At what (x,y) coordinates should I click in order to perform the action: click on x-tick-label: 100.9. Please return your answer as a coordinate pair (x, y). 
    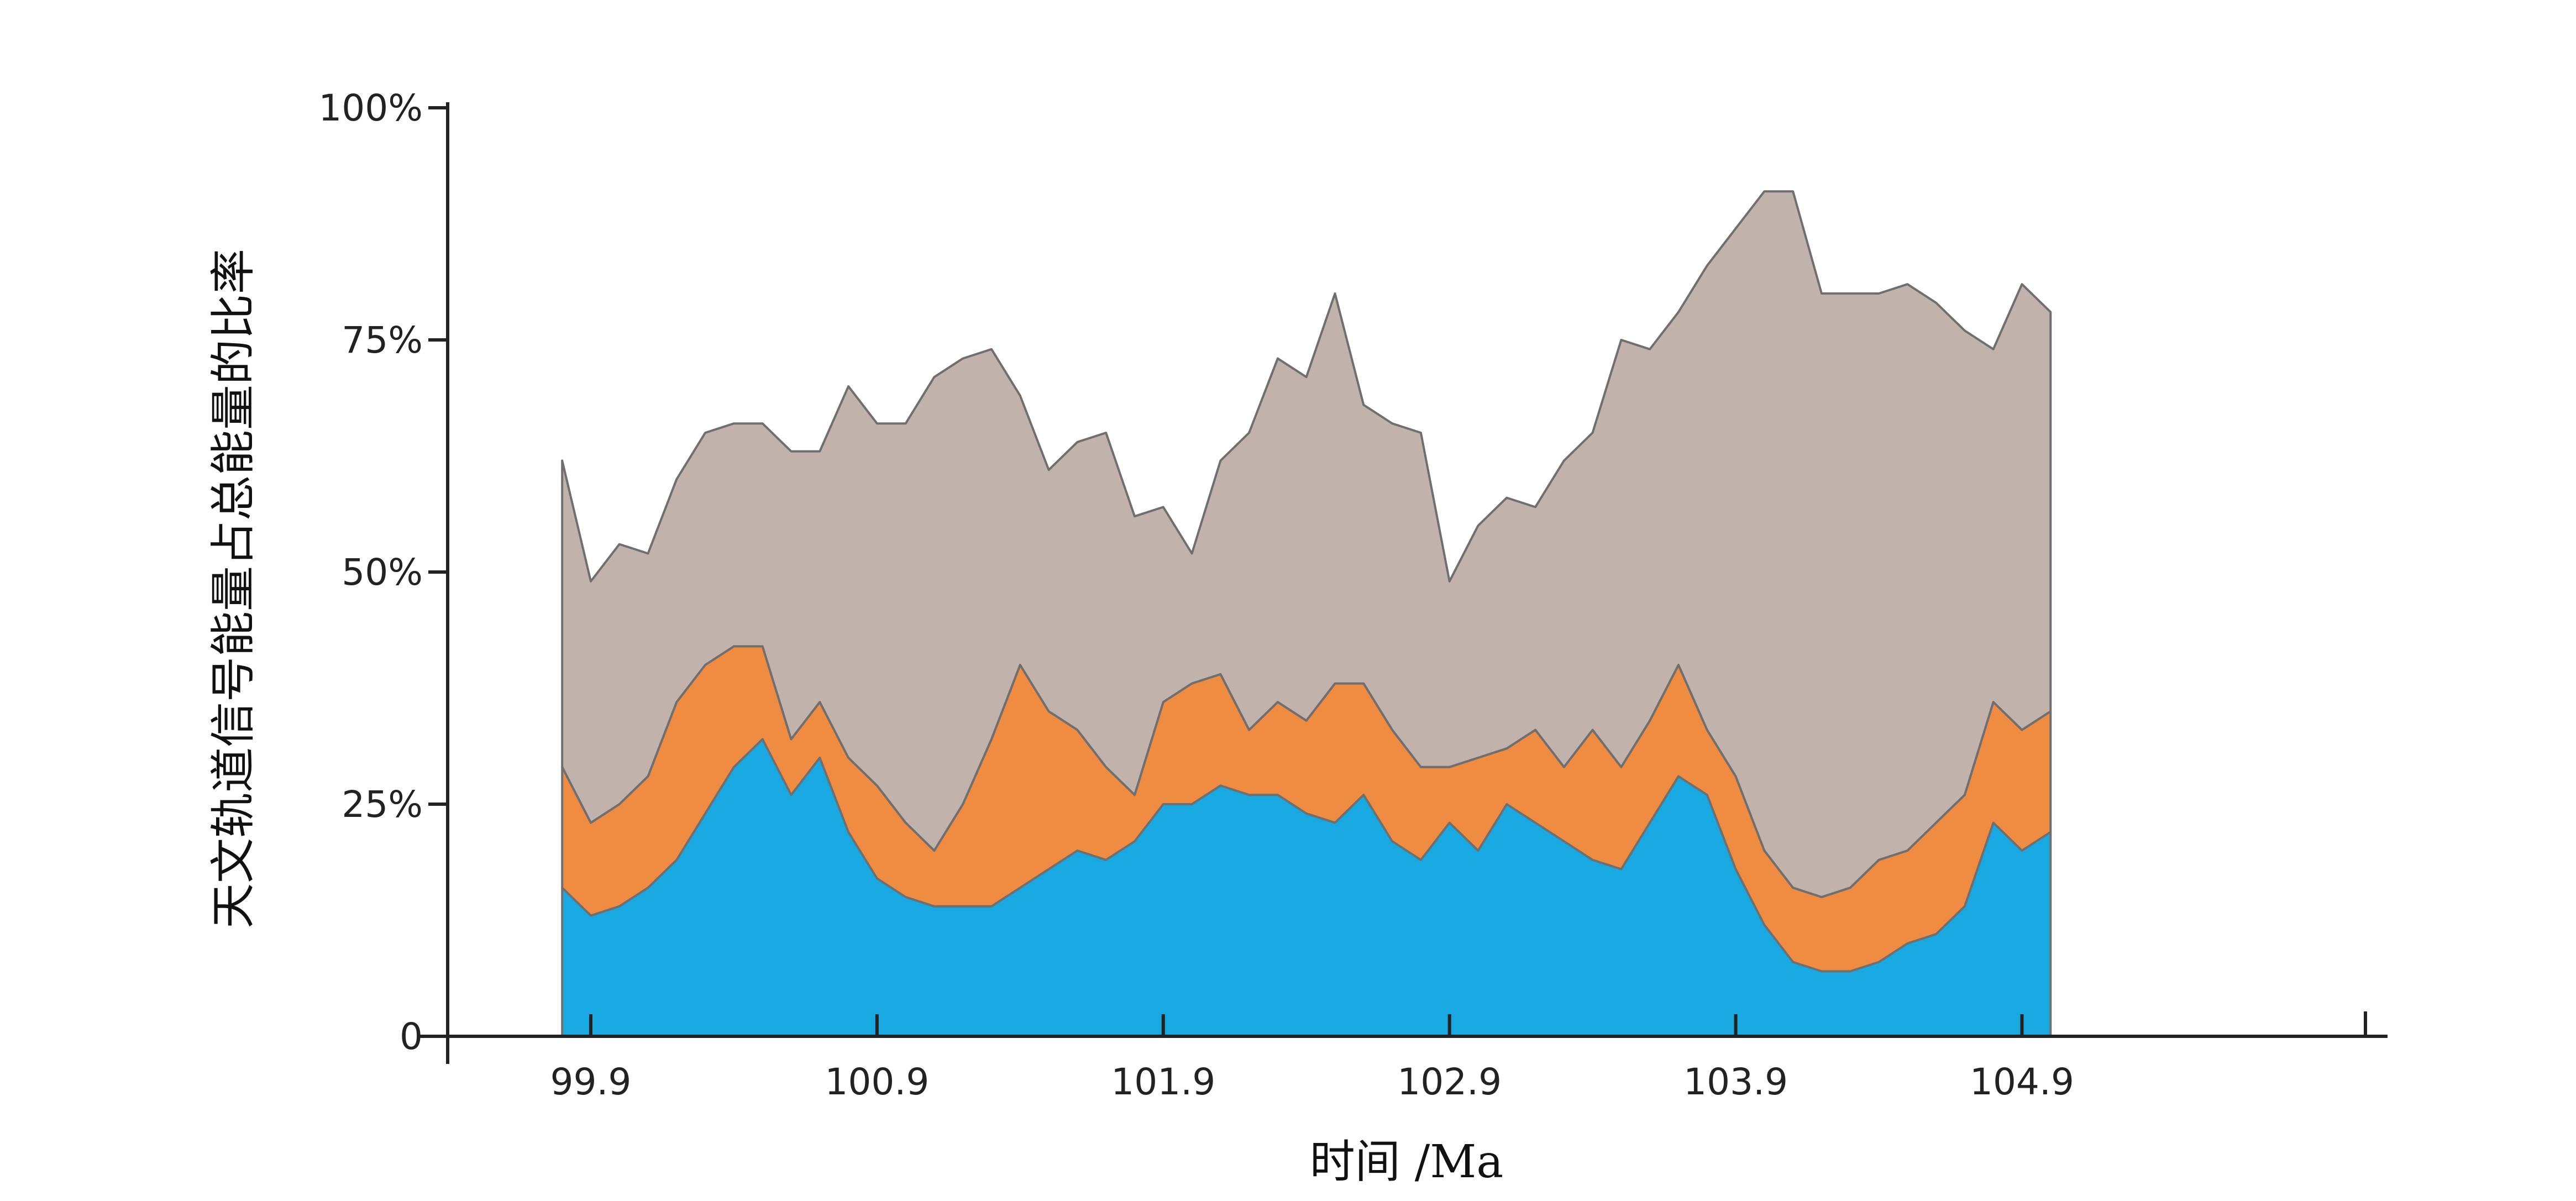
    Looking at the image, I should click on (877, 1082).